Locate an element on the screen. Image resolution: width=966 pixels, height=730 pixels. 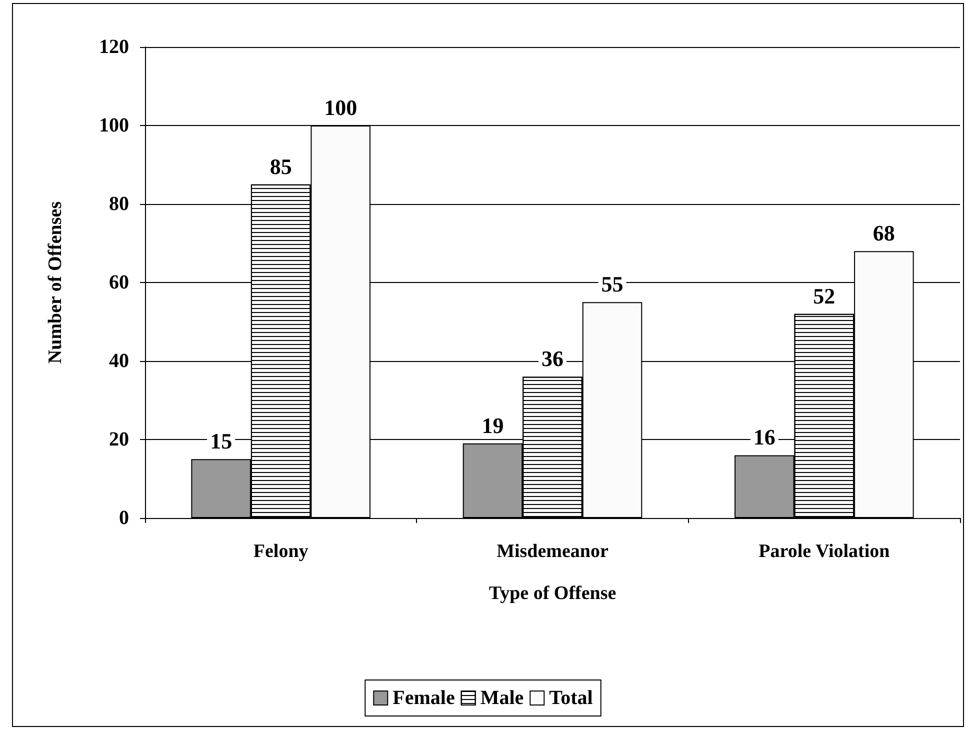
legend-label: Total is located at coordinates (571, 698).